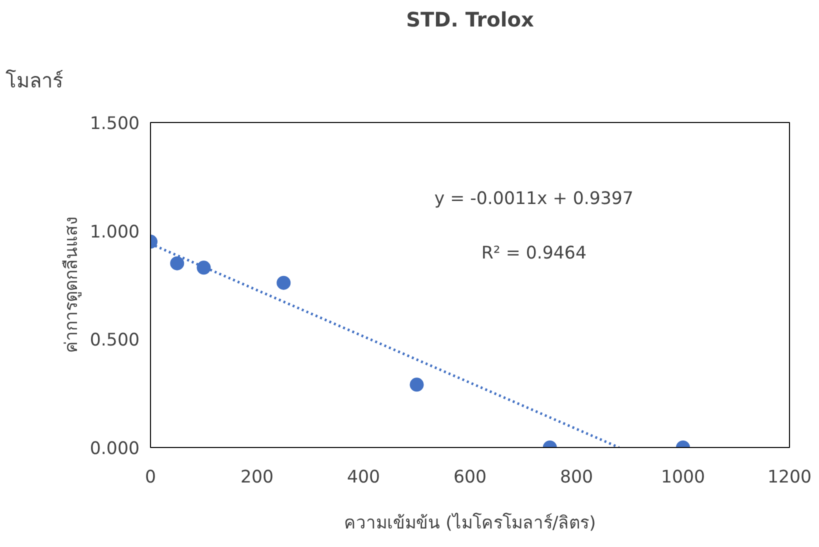 This screenshot has width=819, height=547. Describe the element at coordinates (470, 20) in the screenshot. I see `chart-title: STD. Trolox` at that location.